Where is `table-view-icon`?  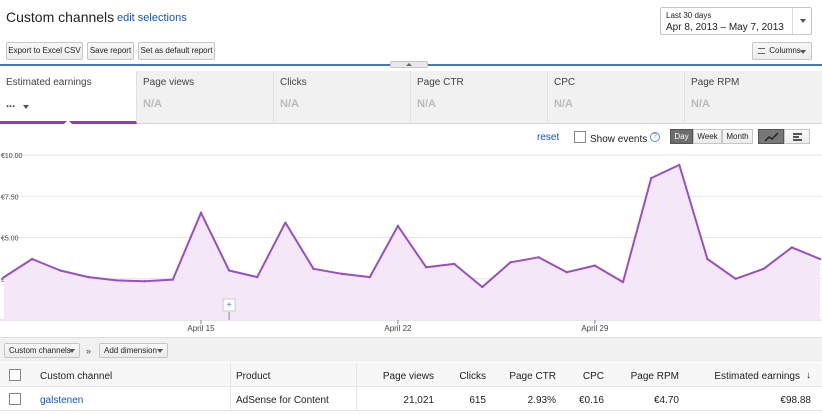 table-view-icon is located at coordinates (797, 137).